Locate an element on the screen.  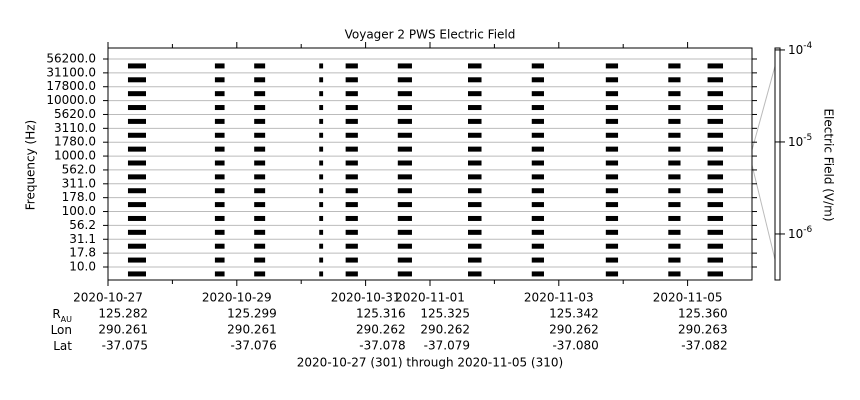
colorbar-tick-exponent: -5 is located at coordinates (807, 137).